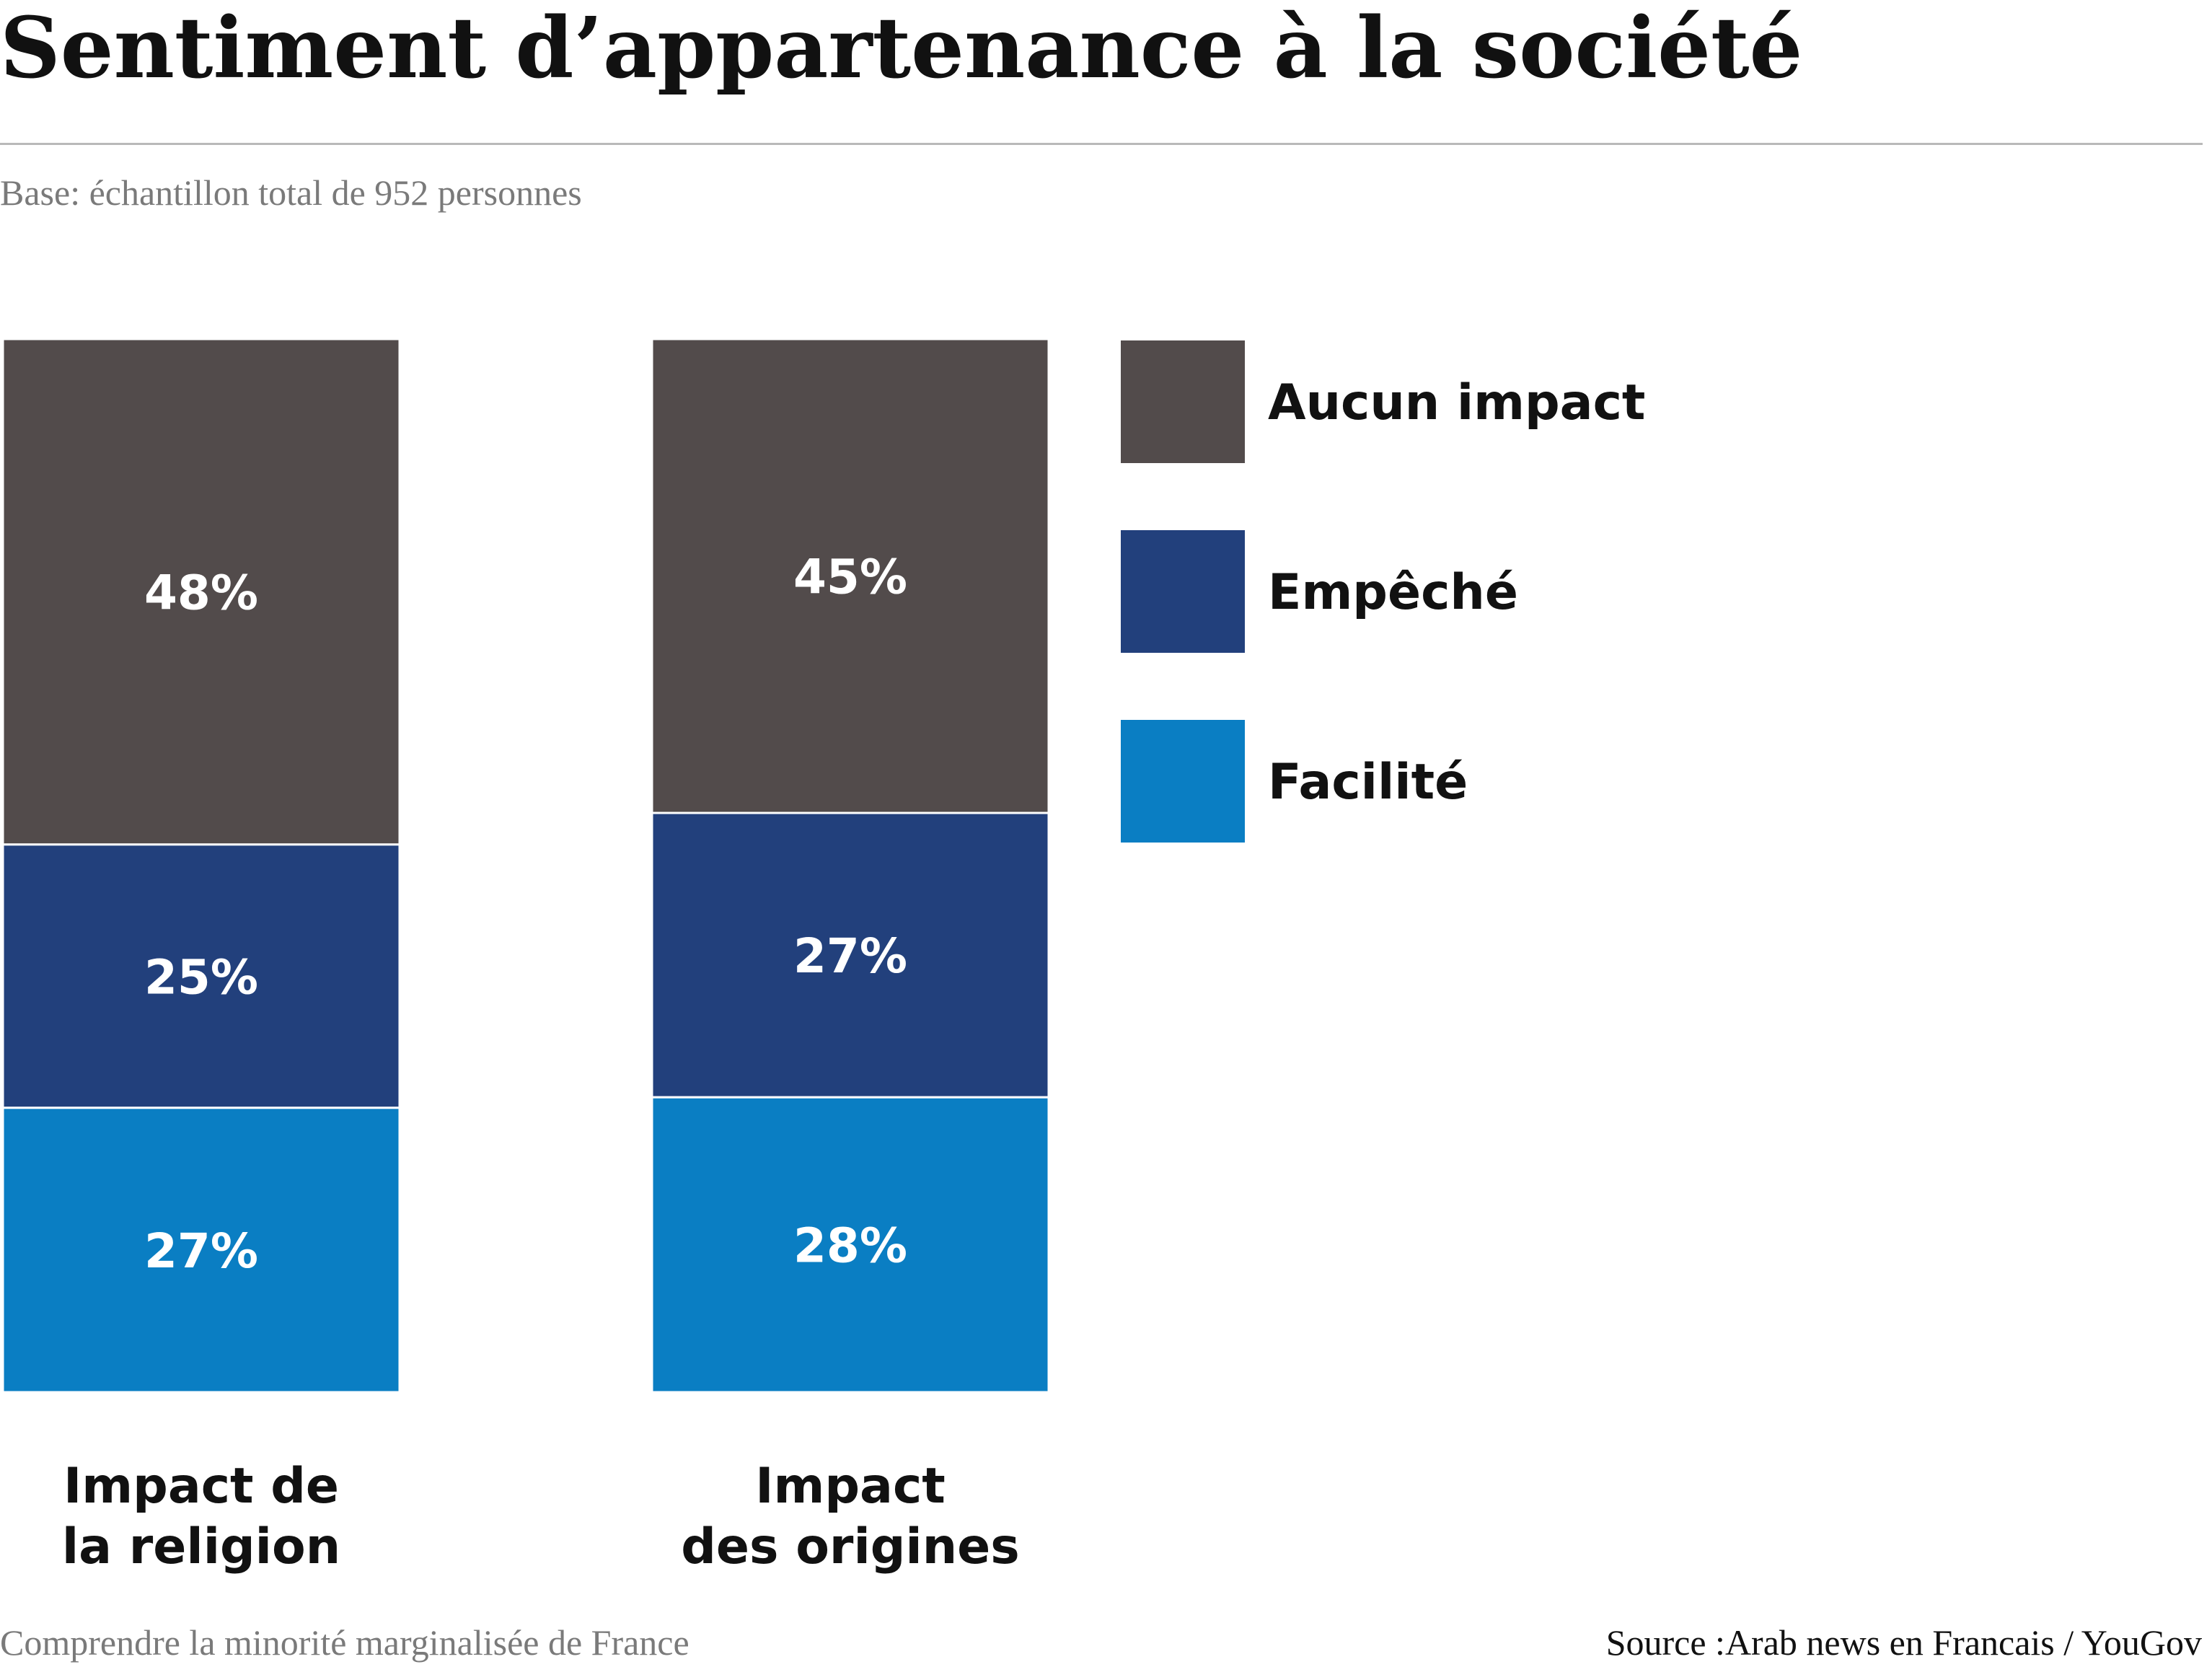  Describe the element at coordinates (1101, 144) in the screenshot. I see `title-divider` at that location.